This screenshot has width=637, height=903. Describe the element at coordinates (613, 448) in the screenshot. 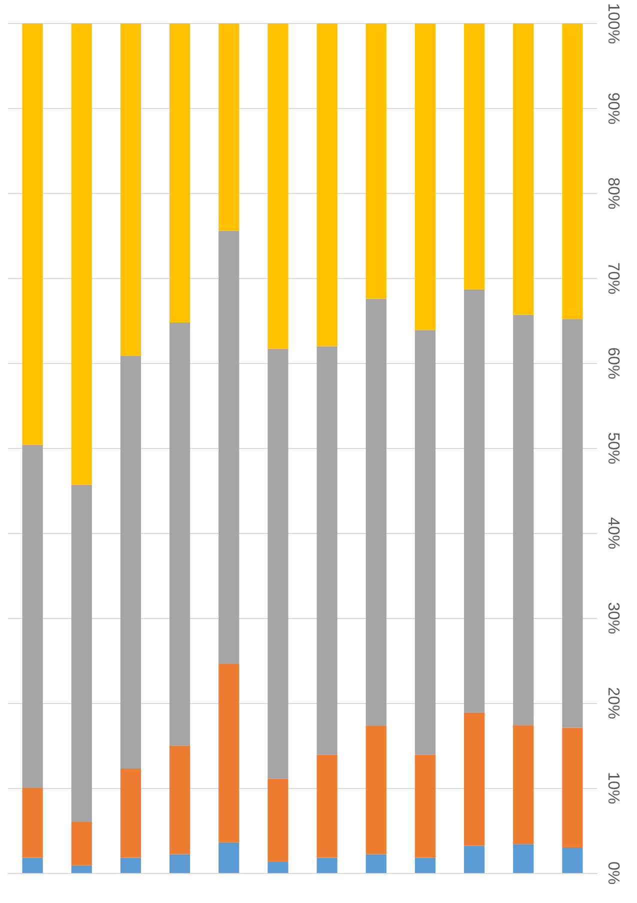

I see `y-tick-label: 50%` at that location.